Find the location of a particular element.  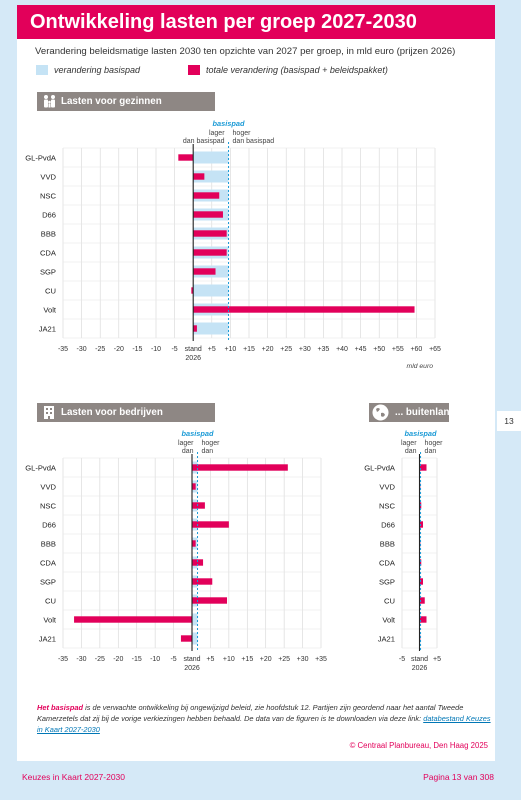

tick-label: -20 is located at coordinates (118, 659).